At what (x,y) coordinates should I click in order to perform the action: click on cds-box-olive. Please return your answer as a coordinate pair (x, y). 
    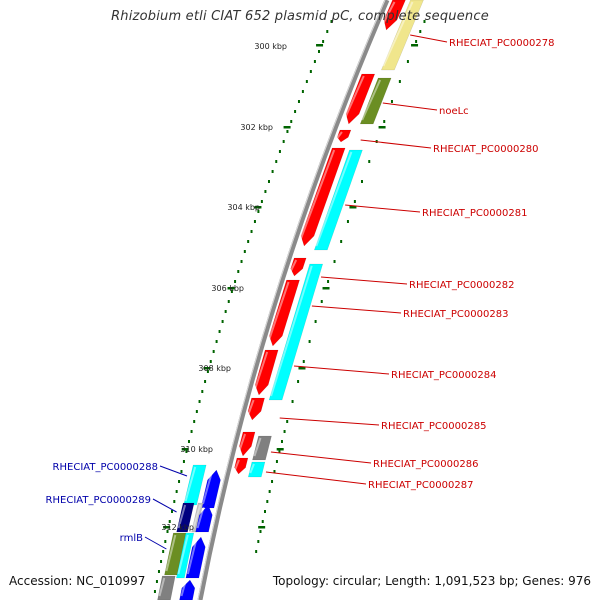
    Looking at the image, I should click on (375, 101).